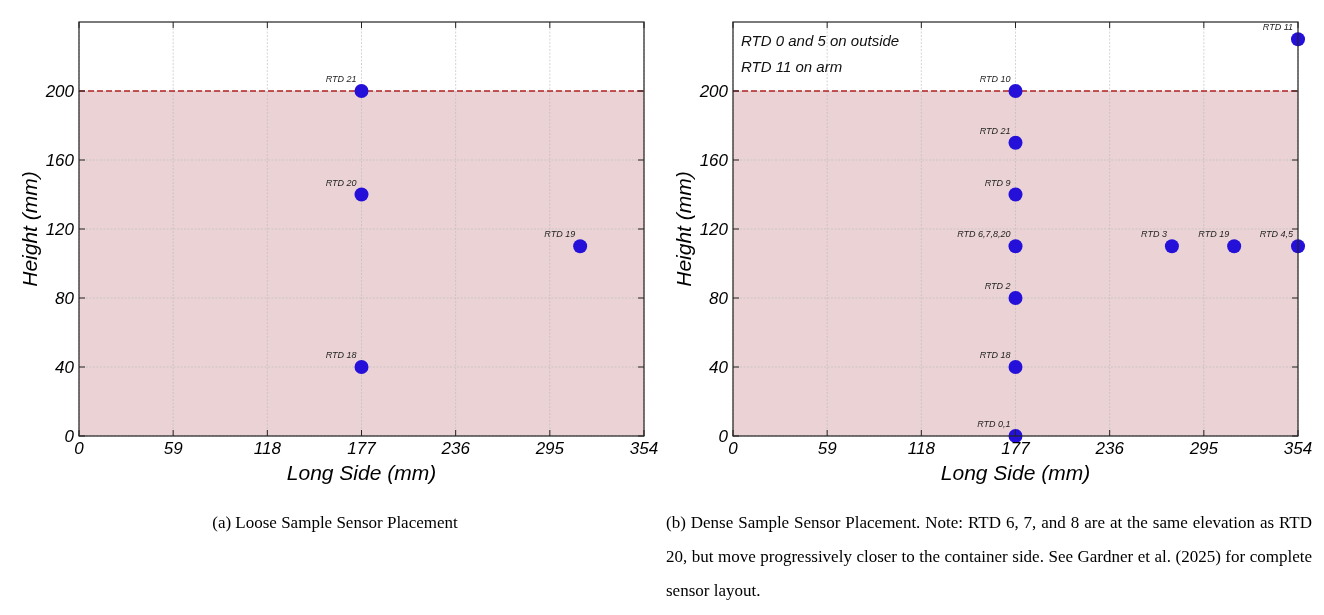 The width and height of the screenshot is (1324, 615). What do you see at coordinates (792, 66) in the screenshot?
I see `annotation: RTD 11 on arm` at bounding box center [792, 66].